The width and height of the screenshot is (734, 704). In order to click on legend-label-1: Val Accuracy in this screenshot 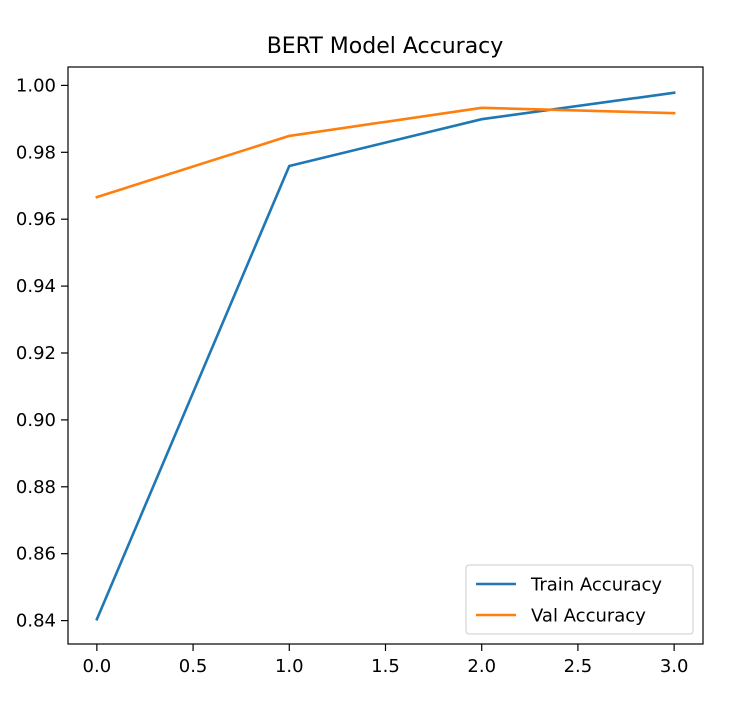, I will do `click(588, 616)`.